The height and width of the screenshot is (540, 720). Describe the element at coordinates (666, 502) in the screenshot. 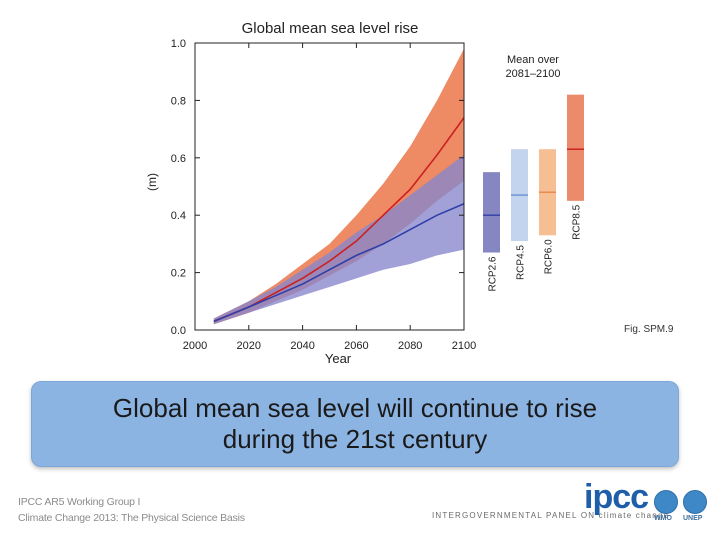

I see `wmo-emblem-icon` at that location.